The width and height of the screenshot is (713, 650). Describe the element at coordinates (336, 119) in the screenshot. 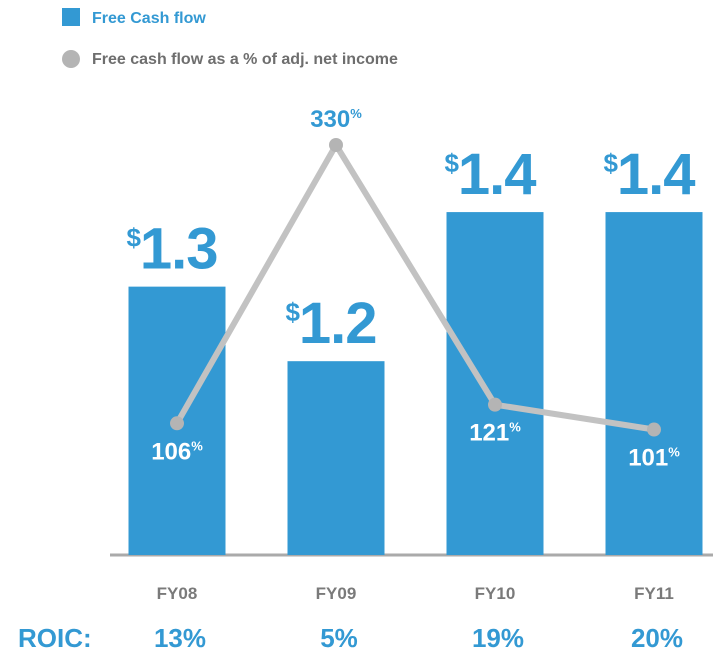

I see `line-value-label: 330%` at that location.